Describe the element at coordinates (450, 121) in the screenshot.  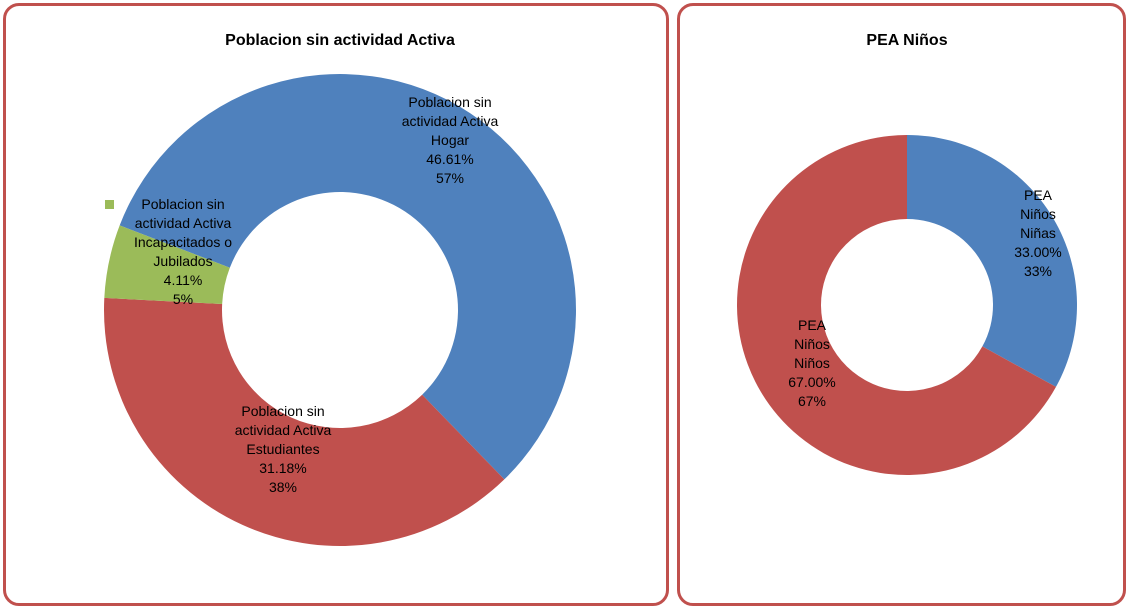
I see `slice-label: Poblacion sin actividad Activa Hogar` at that location.